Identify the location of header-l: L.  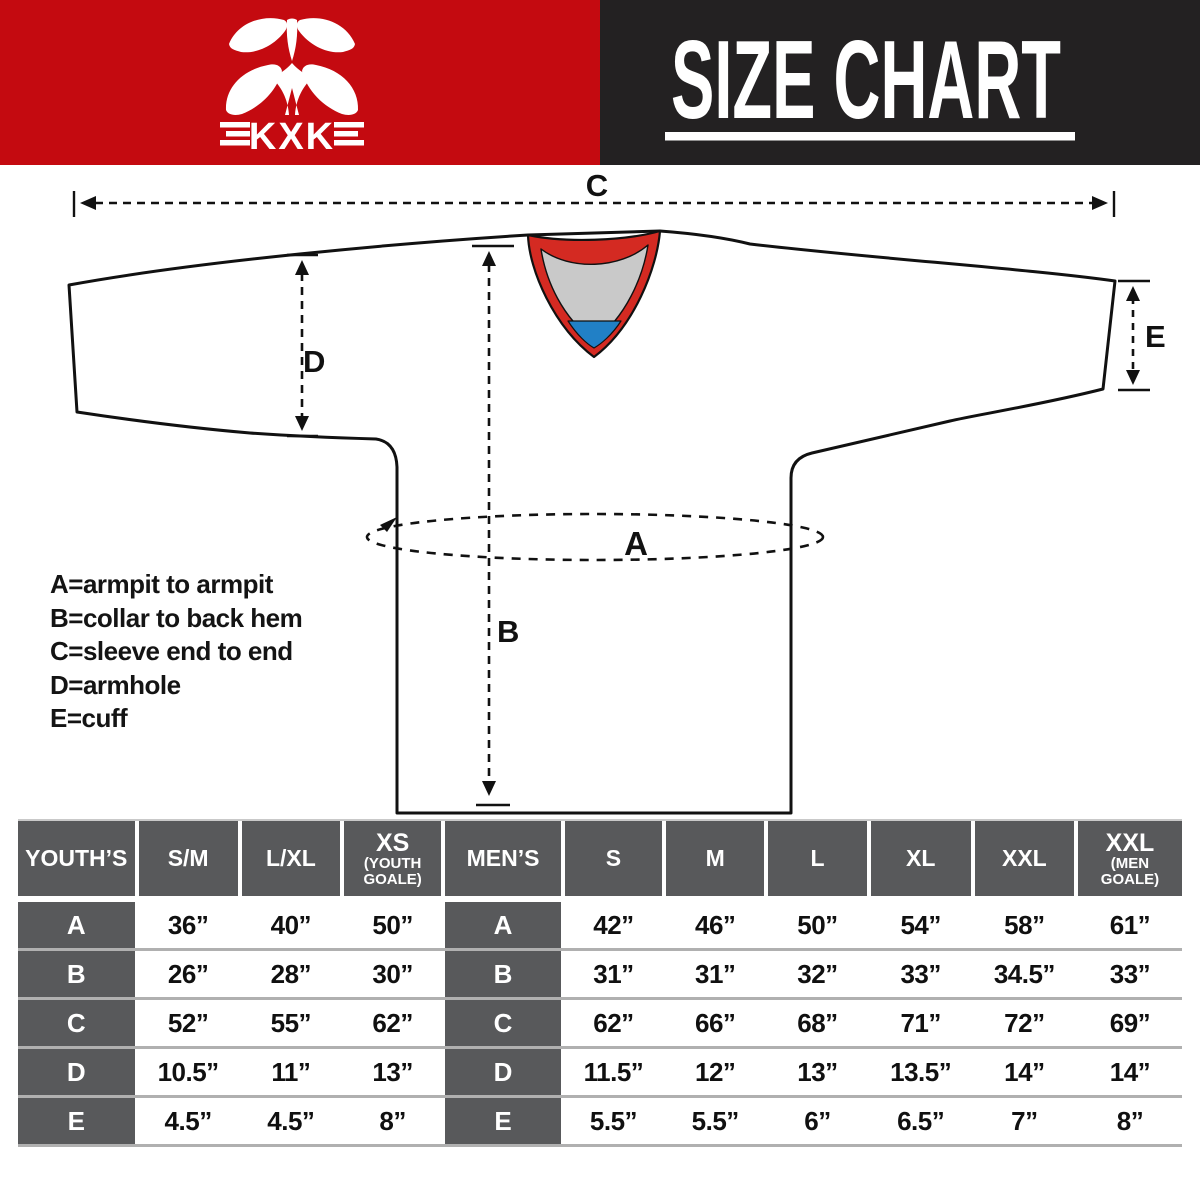
(817, 858).